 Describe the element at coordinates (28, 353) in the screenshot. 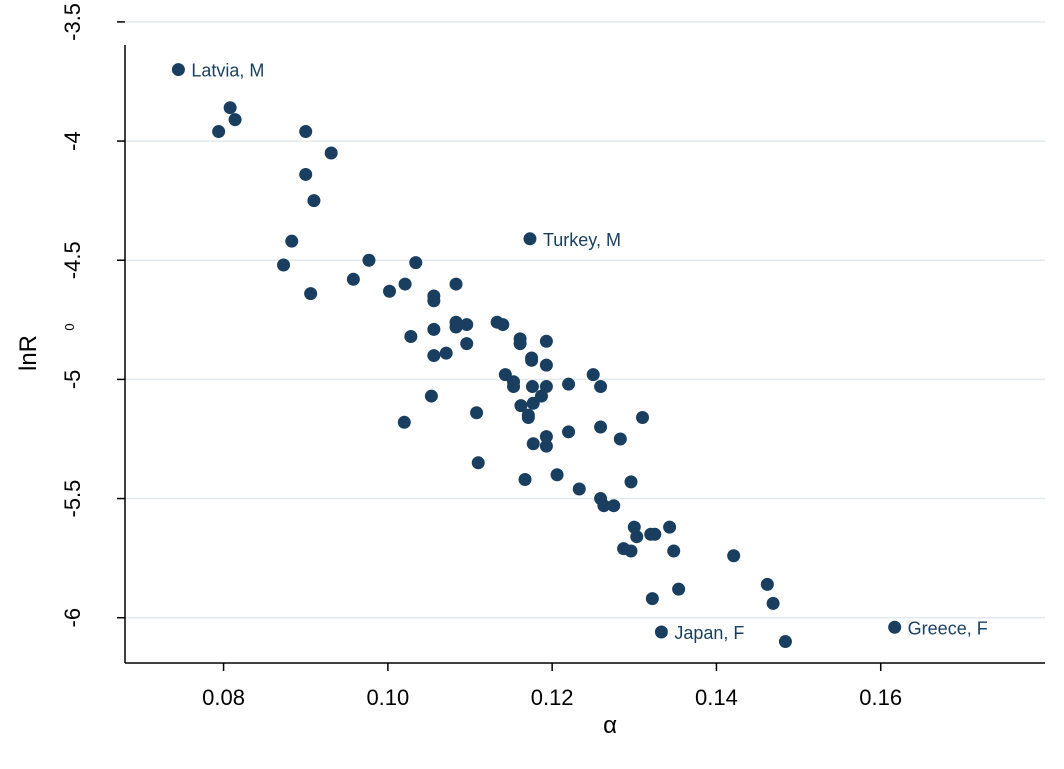

I see `y-axis-title: lnR` at that location.